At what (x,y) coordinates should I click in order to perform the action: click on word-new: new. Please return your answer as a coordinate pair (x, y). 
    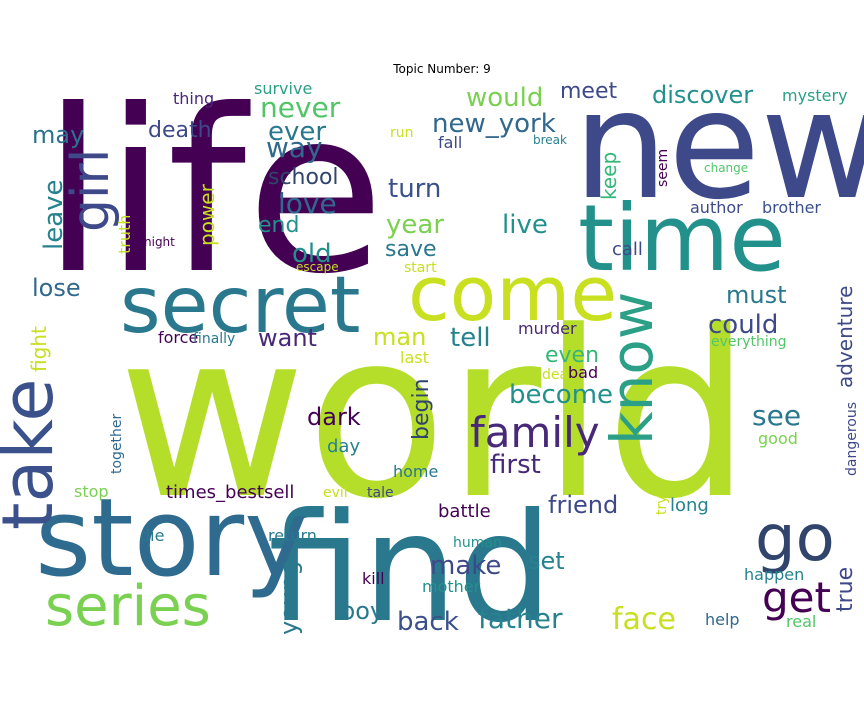
    Looking at the image, I should click on (718, 146).